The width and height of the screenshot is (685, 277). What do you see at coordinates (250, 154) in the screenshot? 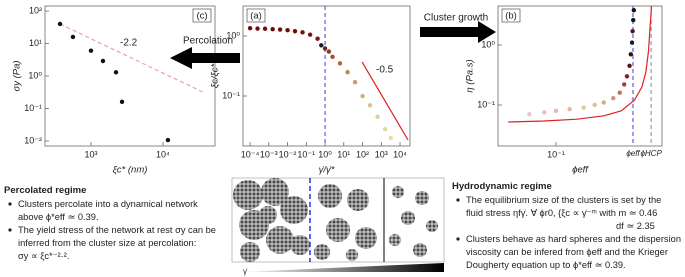
I see `x-tick-label: 10⁻⁴` at bounding box center [250, 154].